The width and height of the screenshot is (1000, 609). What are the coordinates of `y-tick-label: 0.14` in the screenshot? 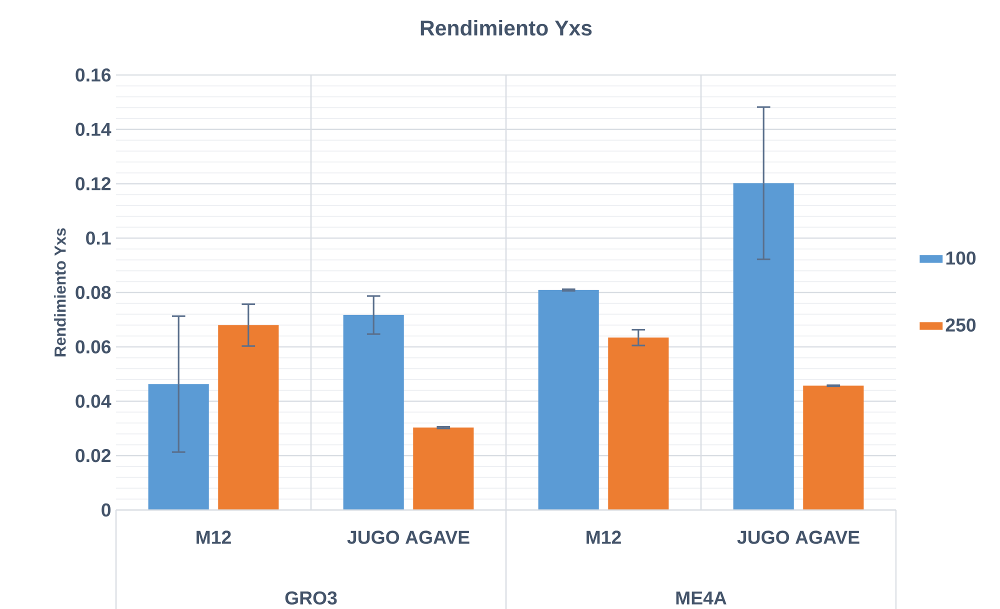 It's located at (94, 129).